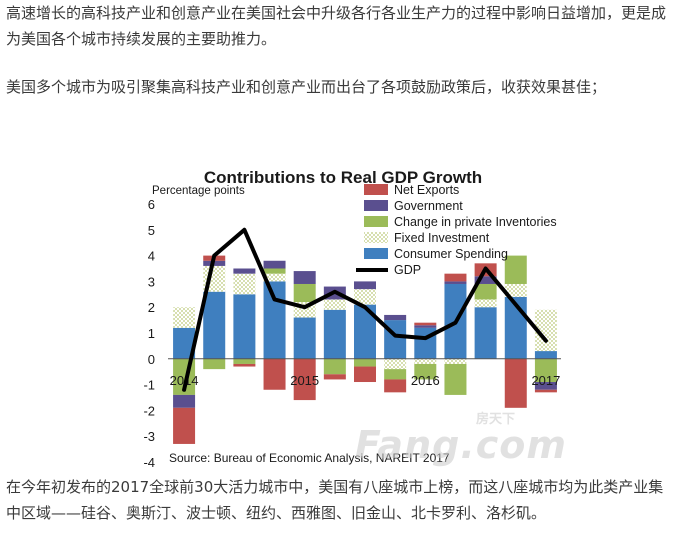  Describe the element at coordinates (149, 385) in the screenshot. I see `y-tick-label: -1` at that location.